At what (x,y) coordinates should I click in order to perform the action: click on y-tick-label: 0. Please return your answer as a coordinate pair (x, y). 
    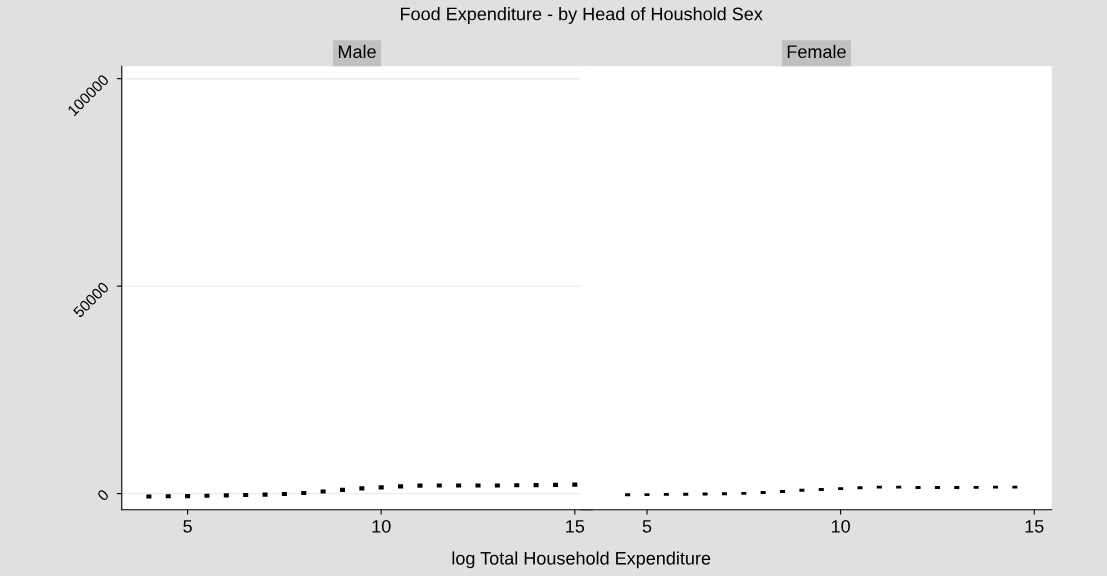
    Looking at the image, I should click on (103, 495).